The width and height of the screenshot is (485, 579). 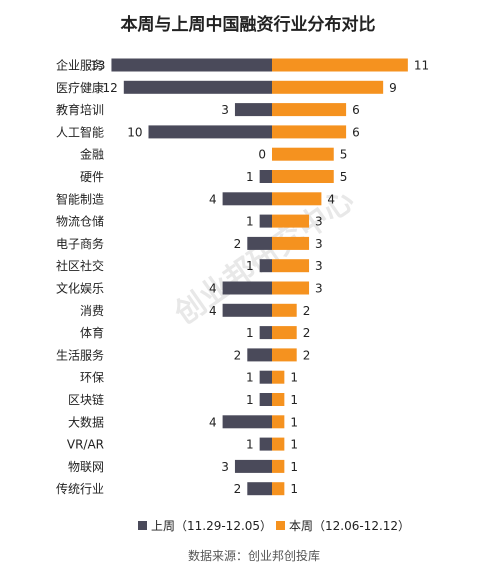 What do you see at coordinates (248, 24) in the screenshot?
I see `chart-title: 本周与上周中国融资行业分布对比` at bounding box center [248, 24].